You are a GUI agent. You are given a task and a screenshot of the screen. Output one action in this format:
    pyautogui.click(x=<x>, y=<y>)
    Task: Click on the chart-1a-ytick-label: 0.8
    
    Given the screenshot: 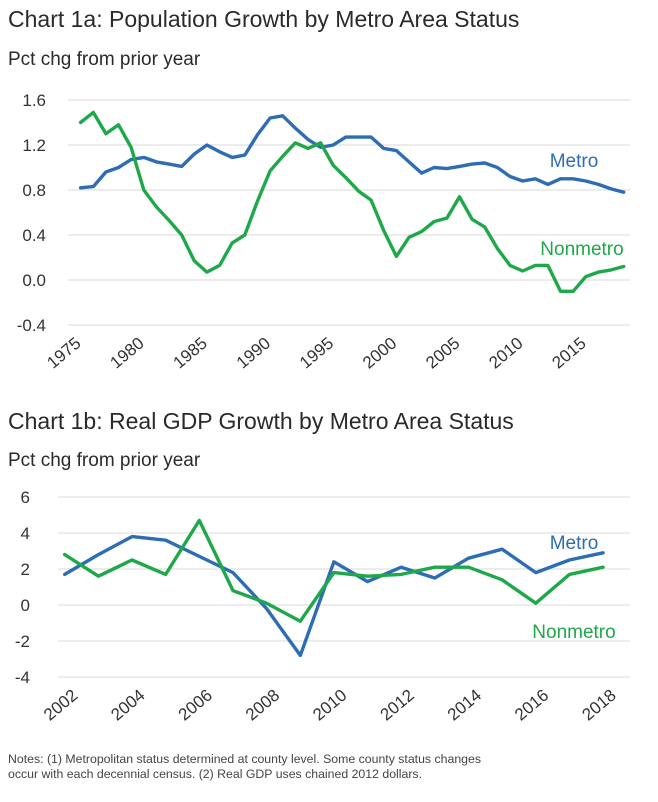 What is the action you would take?
    pyautogui.click(x=34, y=190)
    